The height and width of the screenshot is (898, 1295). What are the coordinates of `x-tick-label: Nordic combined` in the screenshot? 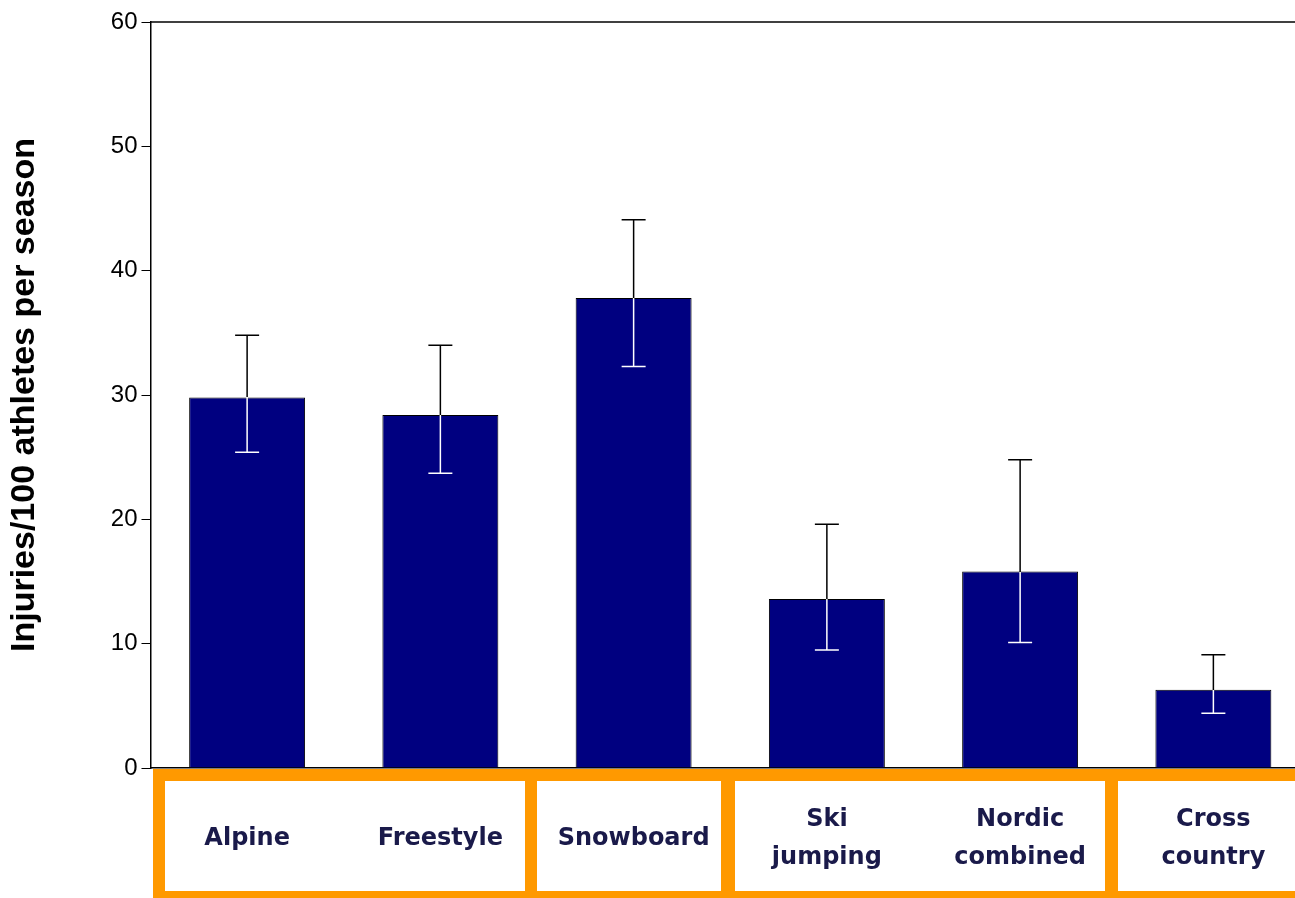 It's located at (1020, 837).